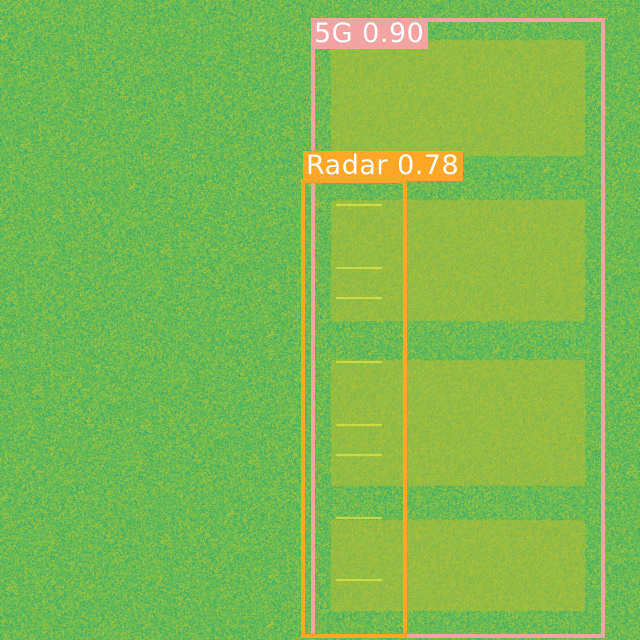  Describe the element at coordinates (383, 166) in the screenshot. I see `detection-label-radar: Radar 0.78` at that location.